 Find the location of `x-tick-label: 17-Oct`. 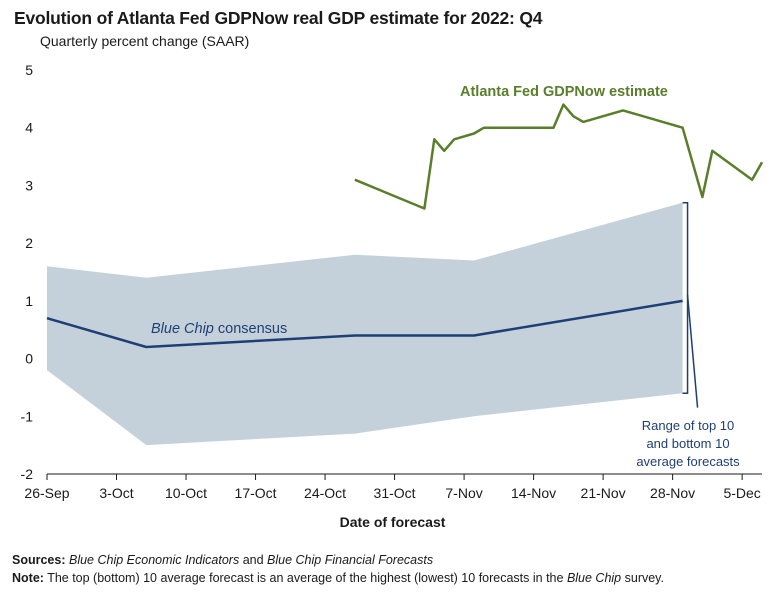

x-tick-label: 17-Oct is located at coordinates (256, 493).